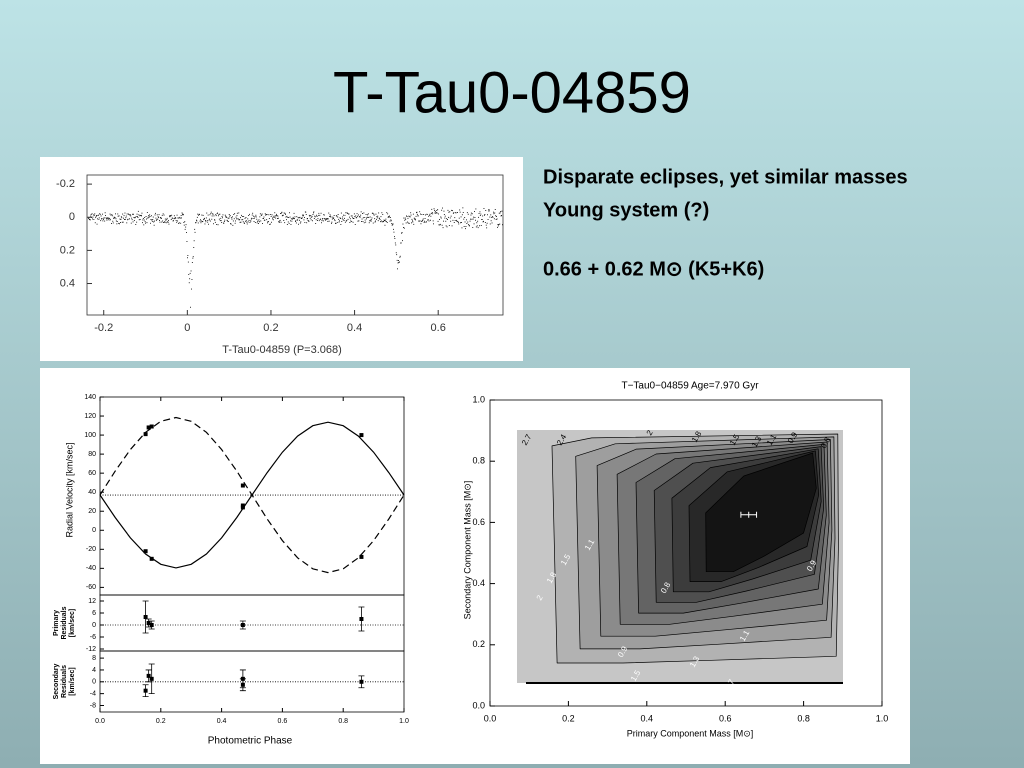 The image size is (1024, 768). I want to click on plot-frame, so click(295, 245).